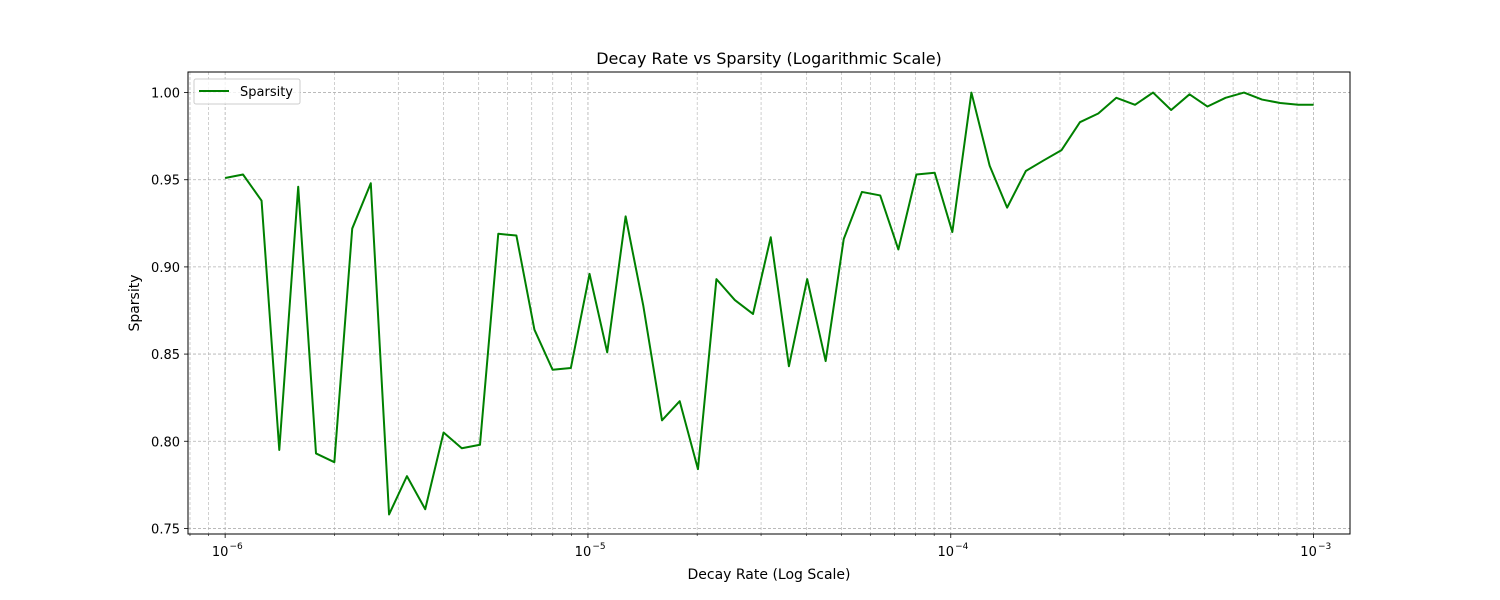  I want to click on legend-label-sparsity: Sparsity, so click(266, 92).